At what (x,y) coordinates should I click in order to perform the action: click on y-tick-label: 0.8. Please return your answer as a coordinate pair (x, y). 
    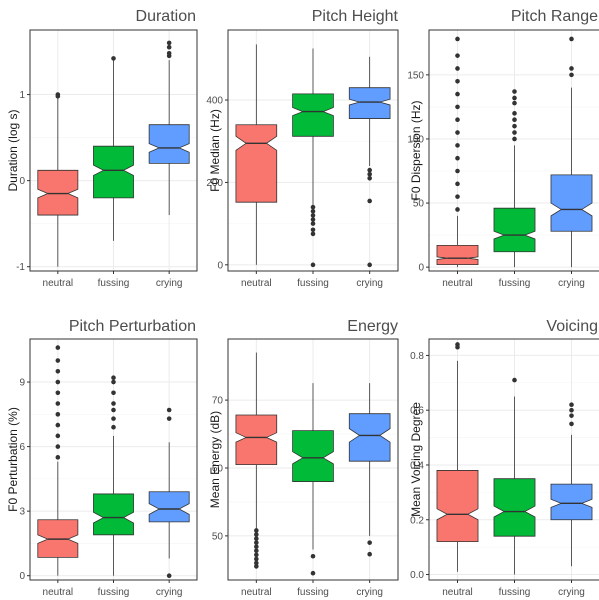
    Looking at the image, I should click on (417, 356).